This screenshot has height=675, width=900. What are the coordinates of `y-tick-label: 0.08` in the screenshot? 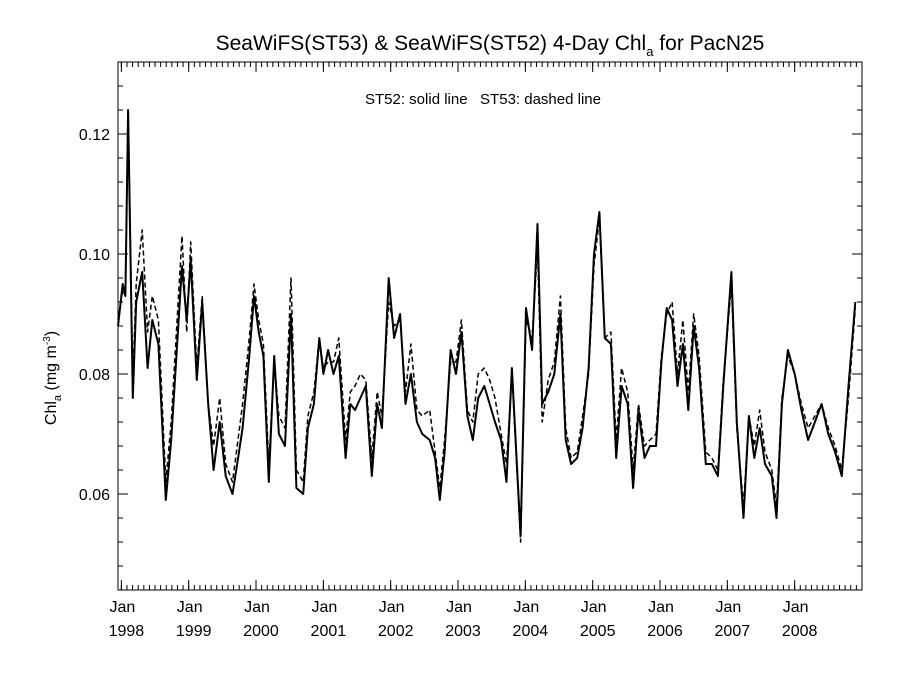 It's located at (94, 375).